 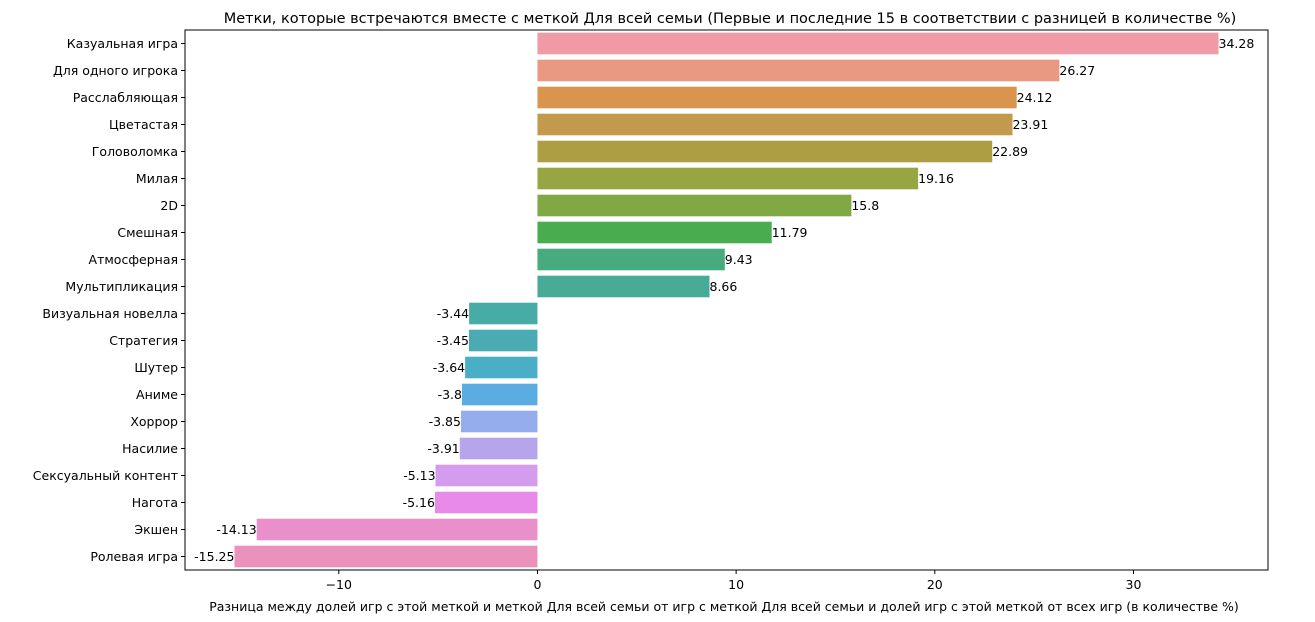 I want to click on data-label: -5.16, so click(x=419, y=502).